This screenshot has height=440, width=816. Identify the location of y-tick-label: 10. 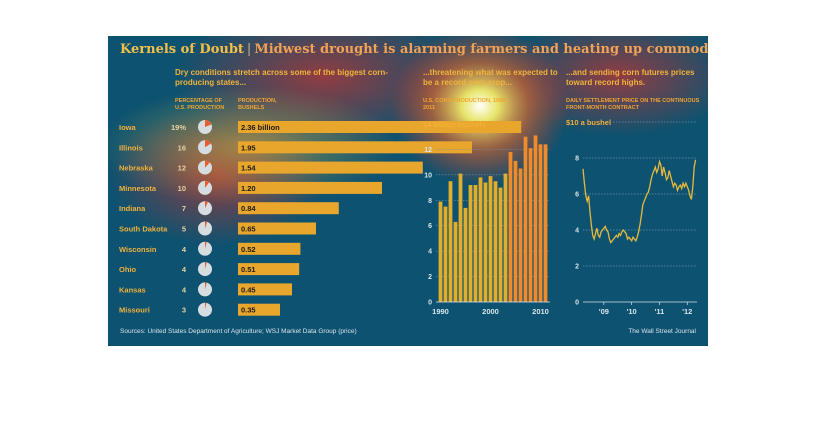
(428, 175).